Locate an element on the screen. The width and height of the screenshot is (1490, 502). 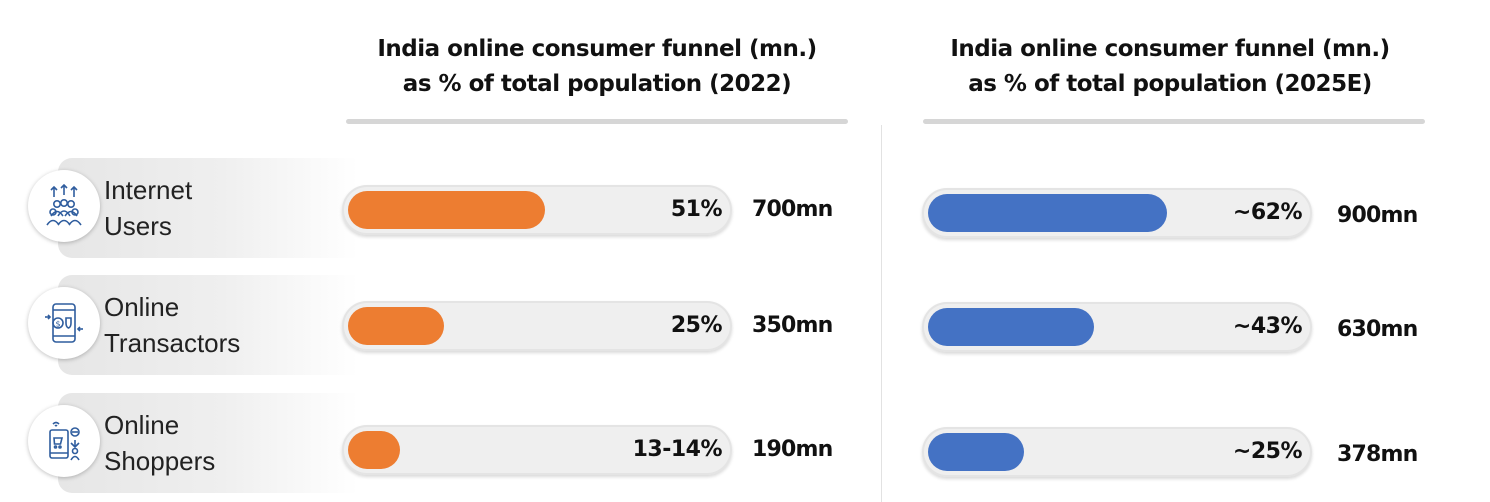
bar-absolute-label: 350mn is located at coordinates (792, 325).